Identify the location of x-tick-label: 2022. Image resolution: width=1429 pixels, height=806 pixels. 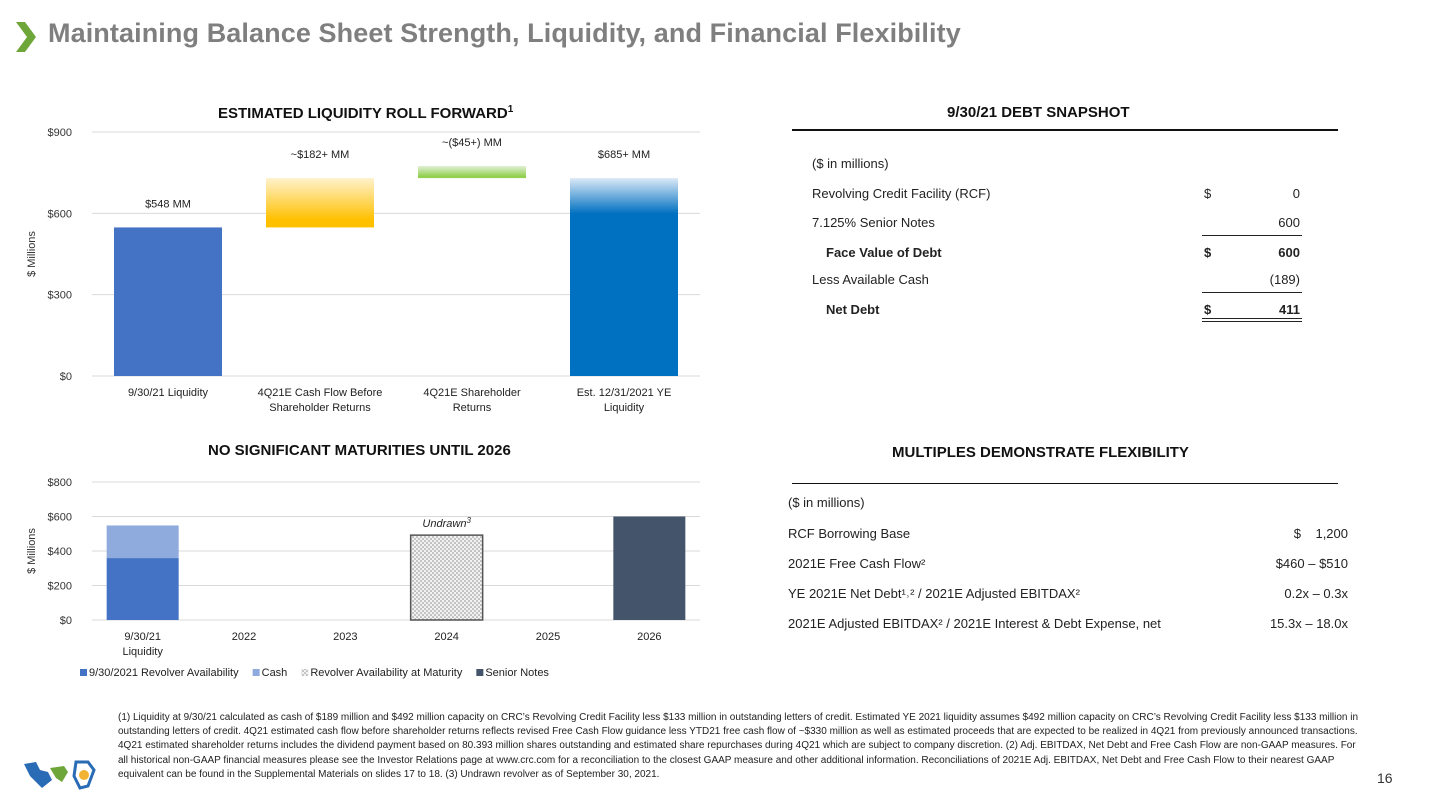
(244, 637).